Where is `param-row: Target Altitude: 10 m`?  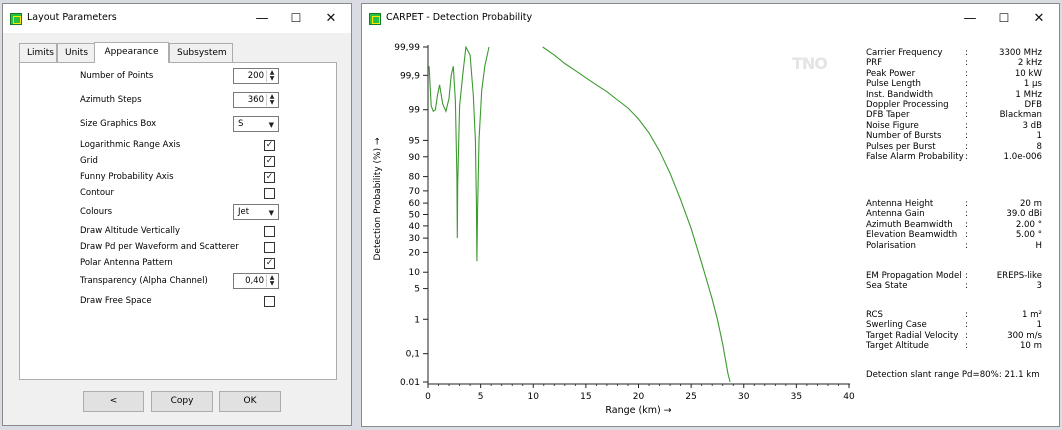 param-row: Target Altitude: 10 m is located at coordinates (956, 346).